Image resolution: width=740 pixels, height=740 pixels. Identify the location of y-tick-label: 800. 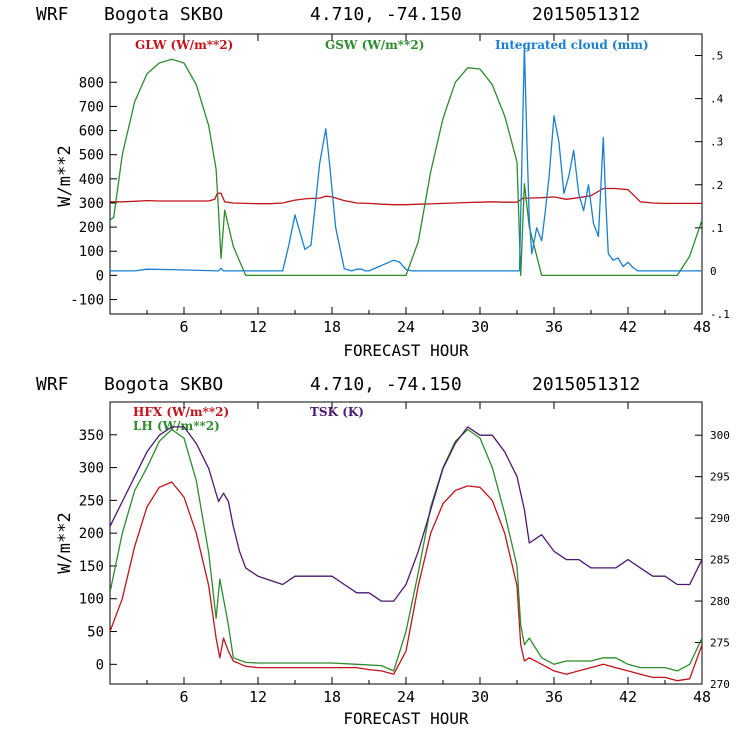
(91, 83).